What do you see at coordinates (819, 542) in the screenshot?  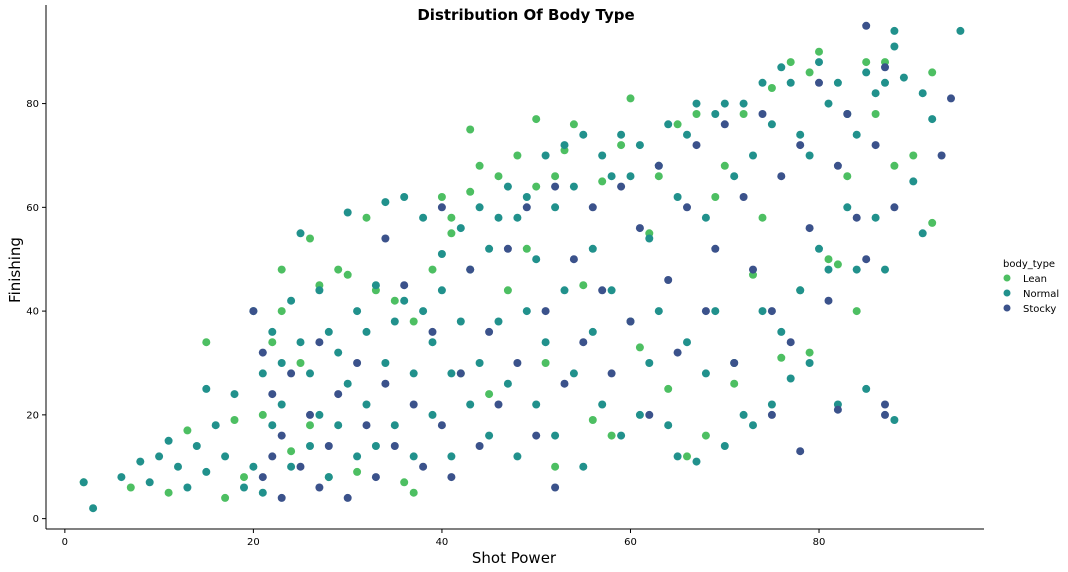 I see `x-tick-label-80: 80` at bounding box center [819, 542].